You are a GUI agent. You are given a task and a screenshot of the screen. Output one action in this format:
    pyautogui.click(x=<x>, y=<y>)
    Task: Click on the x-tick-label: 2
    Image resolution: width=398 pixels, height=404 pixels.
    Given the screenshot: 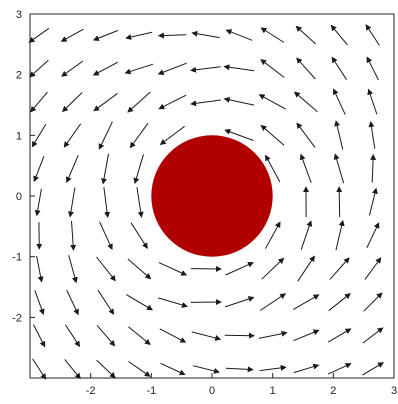 What is the action you would take?
    pyautogui.click(x=333, y=391)
    